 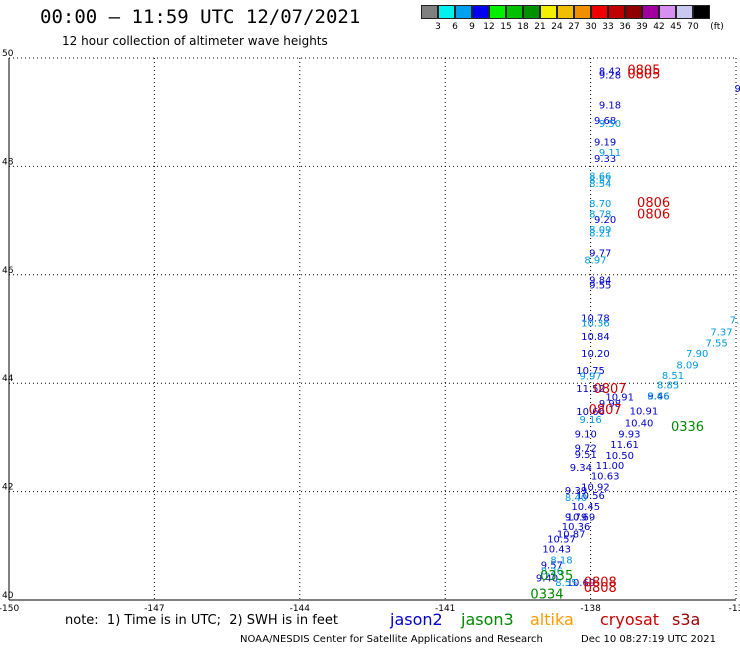 I want to click on wave-height-value: 8.40, so click(x=576, y=498).